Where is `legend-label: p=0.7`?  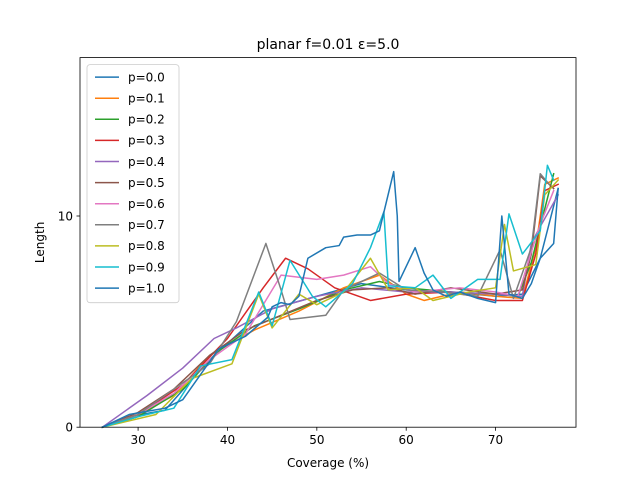
legend-label: p=0.7 is located at coordinates (146, 225).